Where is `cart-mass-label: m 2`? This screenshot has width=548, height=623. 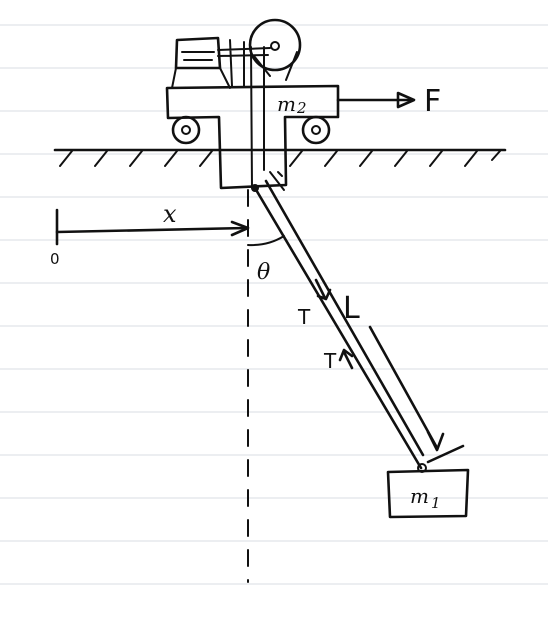 cart-mass-label: m 2 is located at coordinates (292, 104).